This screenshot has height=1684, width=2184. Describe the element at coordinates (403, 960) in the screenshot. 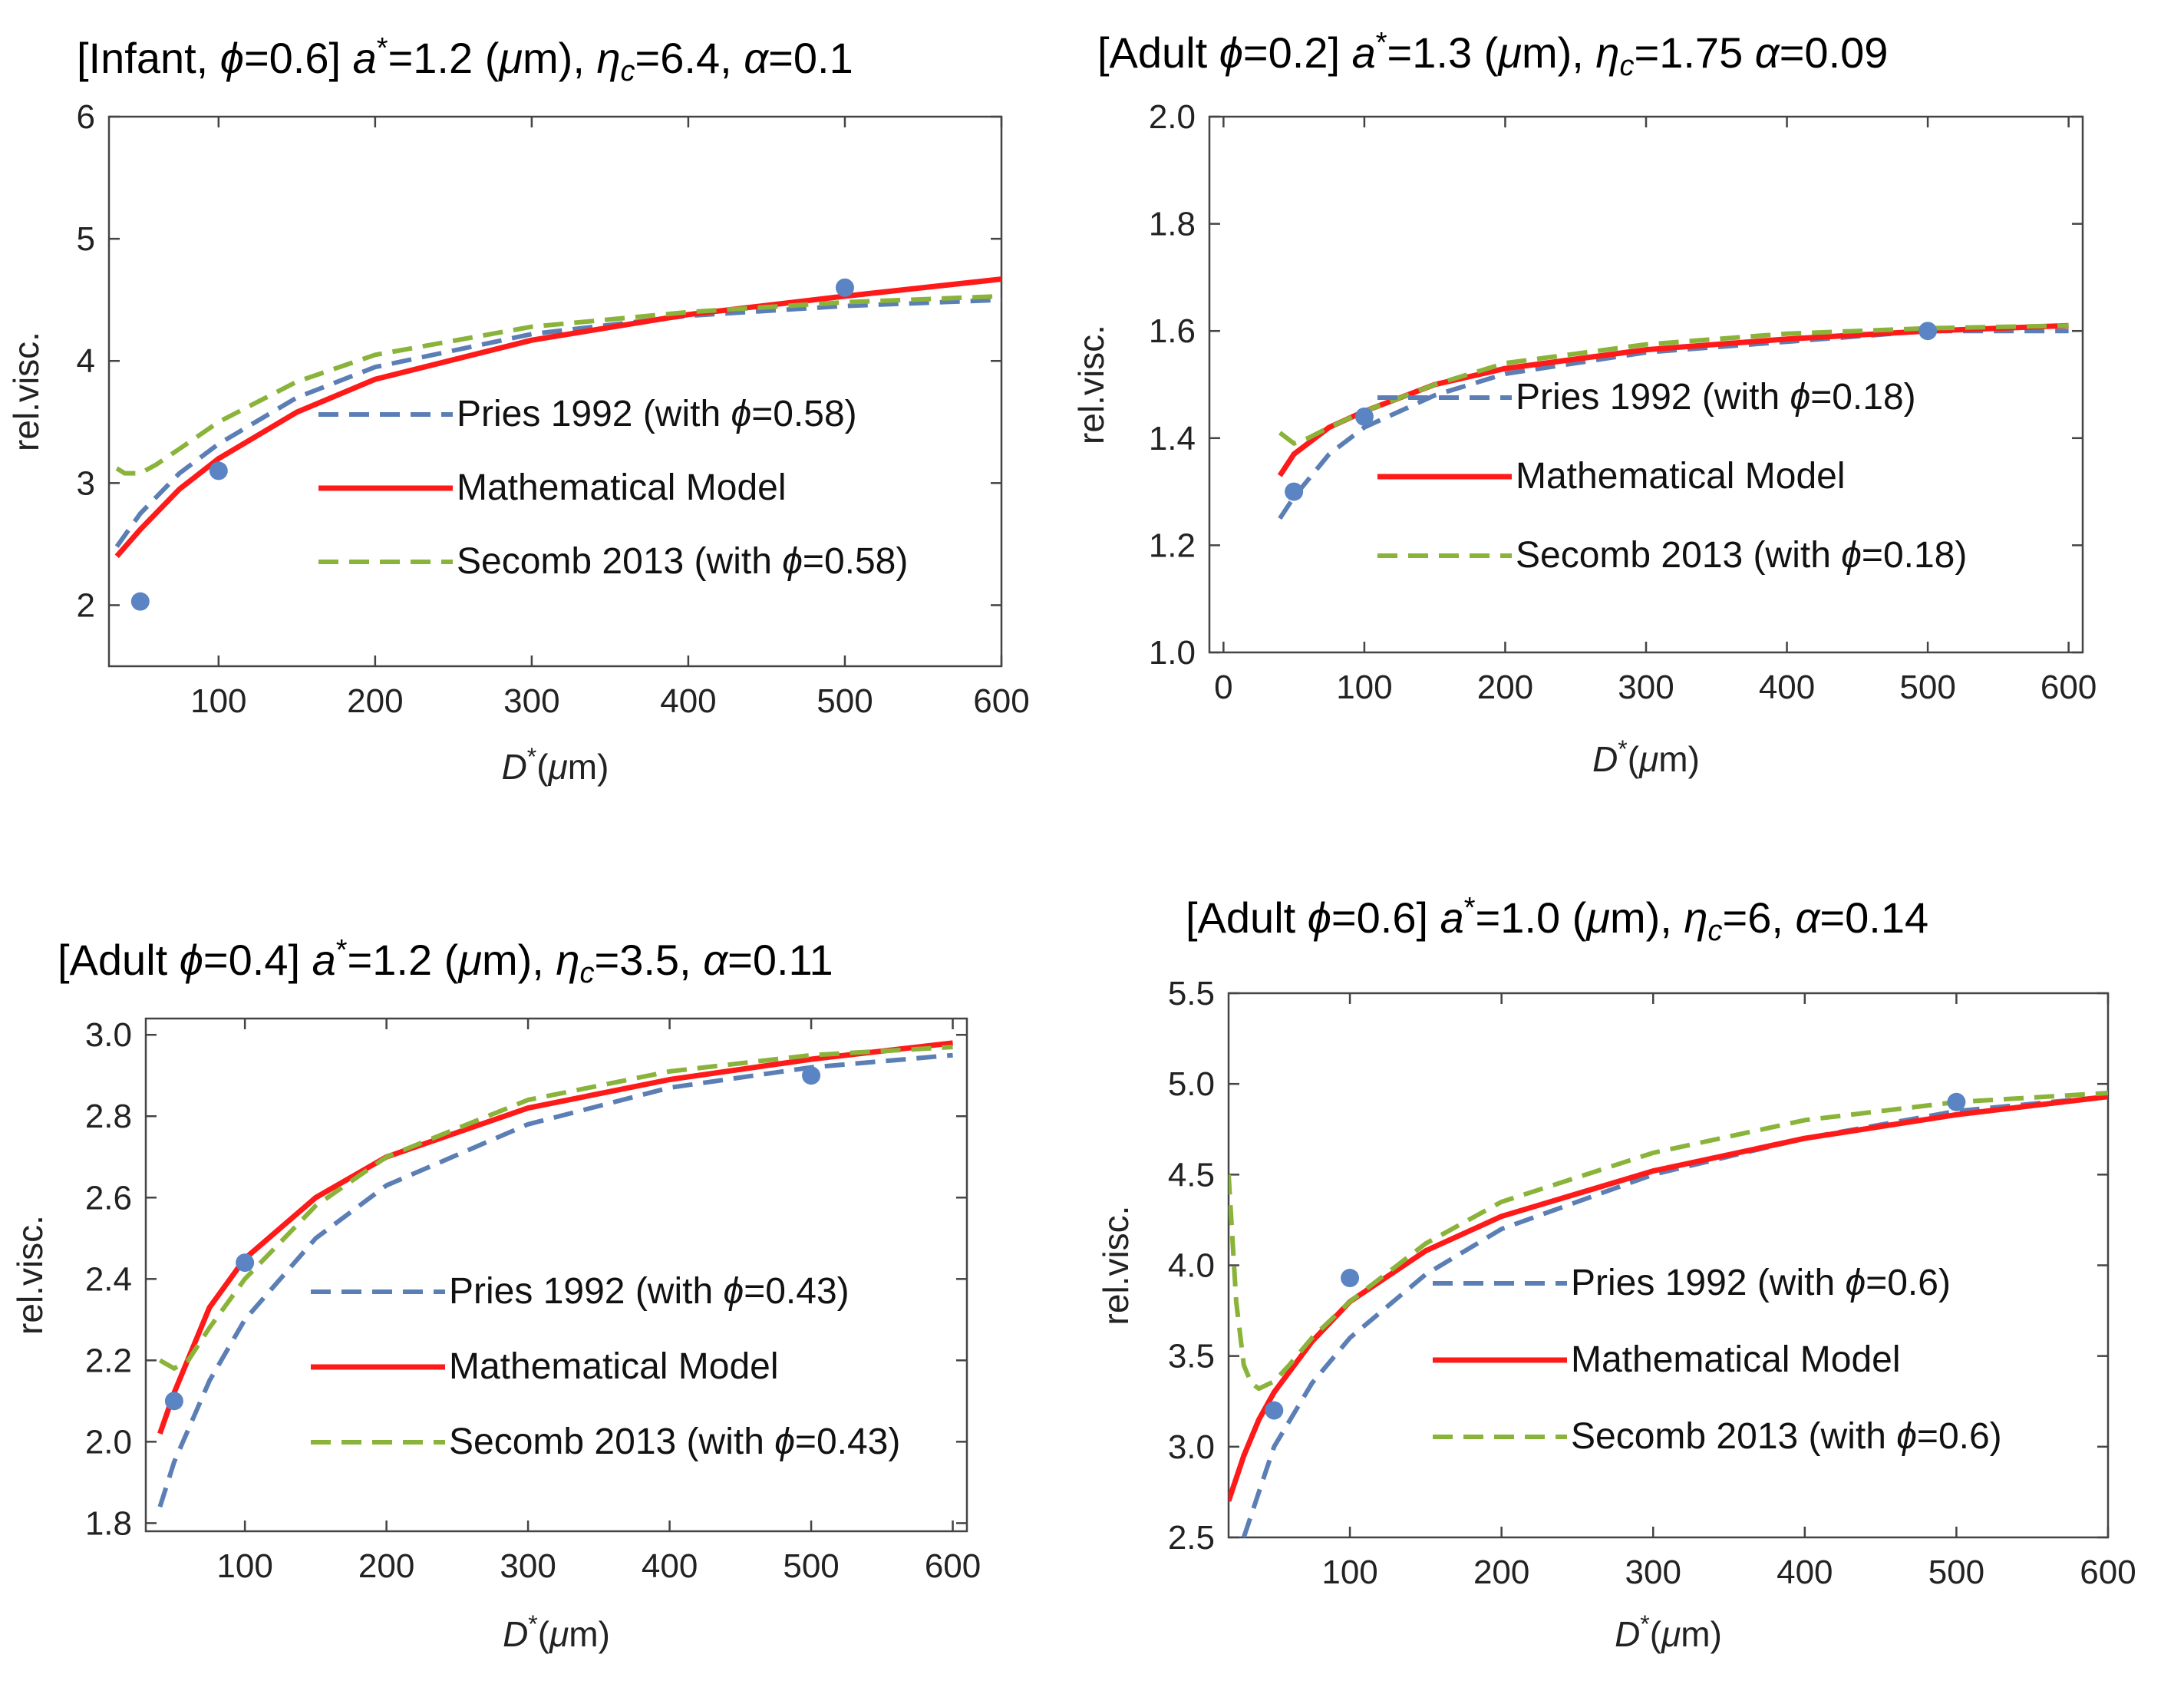

I see `title-a-value: =1.2 (` at that location.